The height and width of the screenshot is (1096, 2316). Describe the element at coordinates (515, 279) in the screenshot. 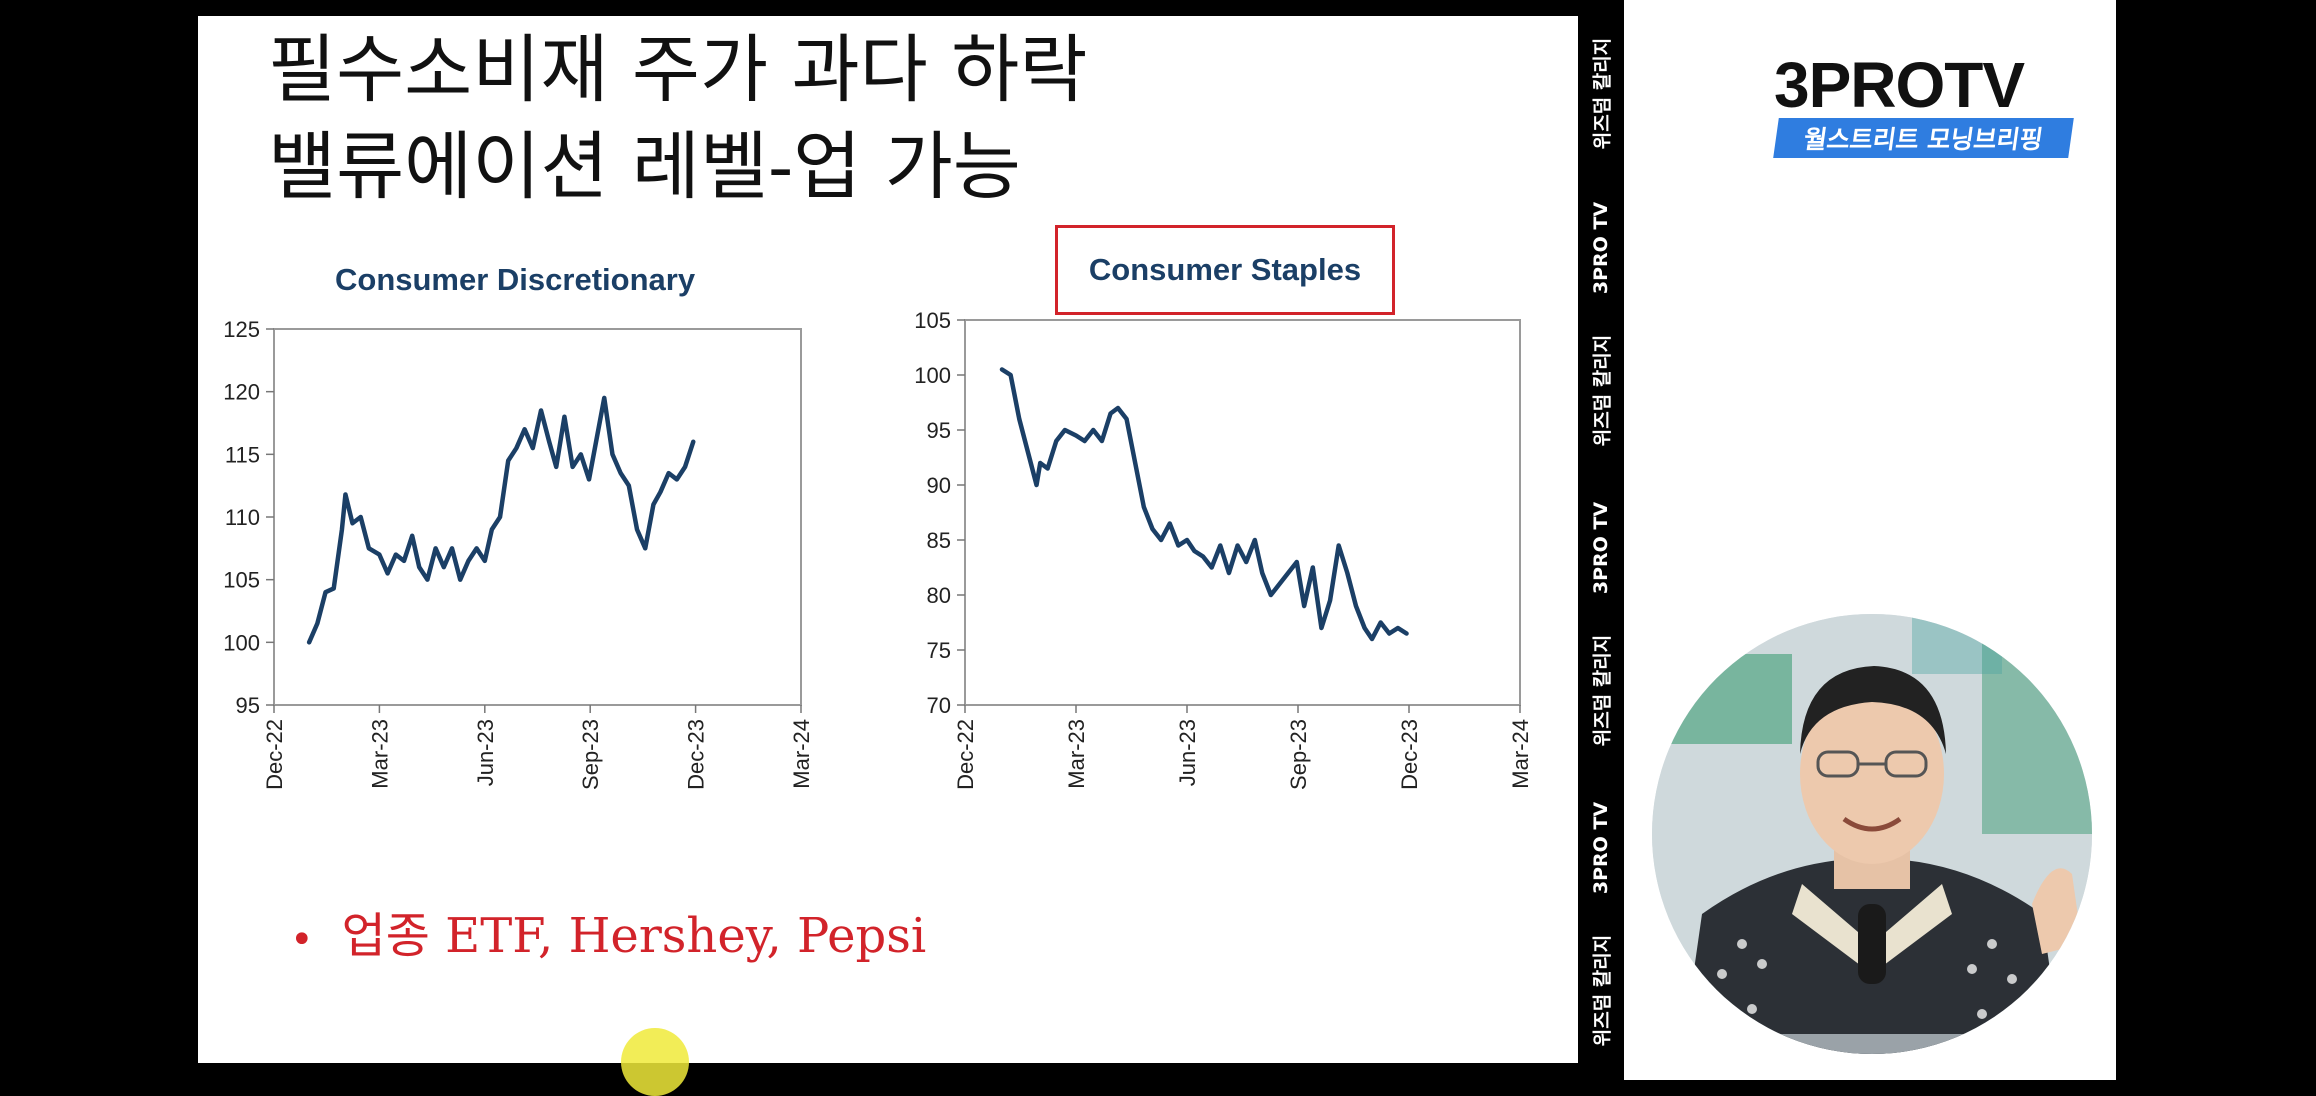

I see `chart-title-consumer-discretionary: Consumer Discretionary` at that location.